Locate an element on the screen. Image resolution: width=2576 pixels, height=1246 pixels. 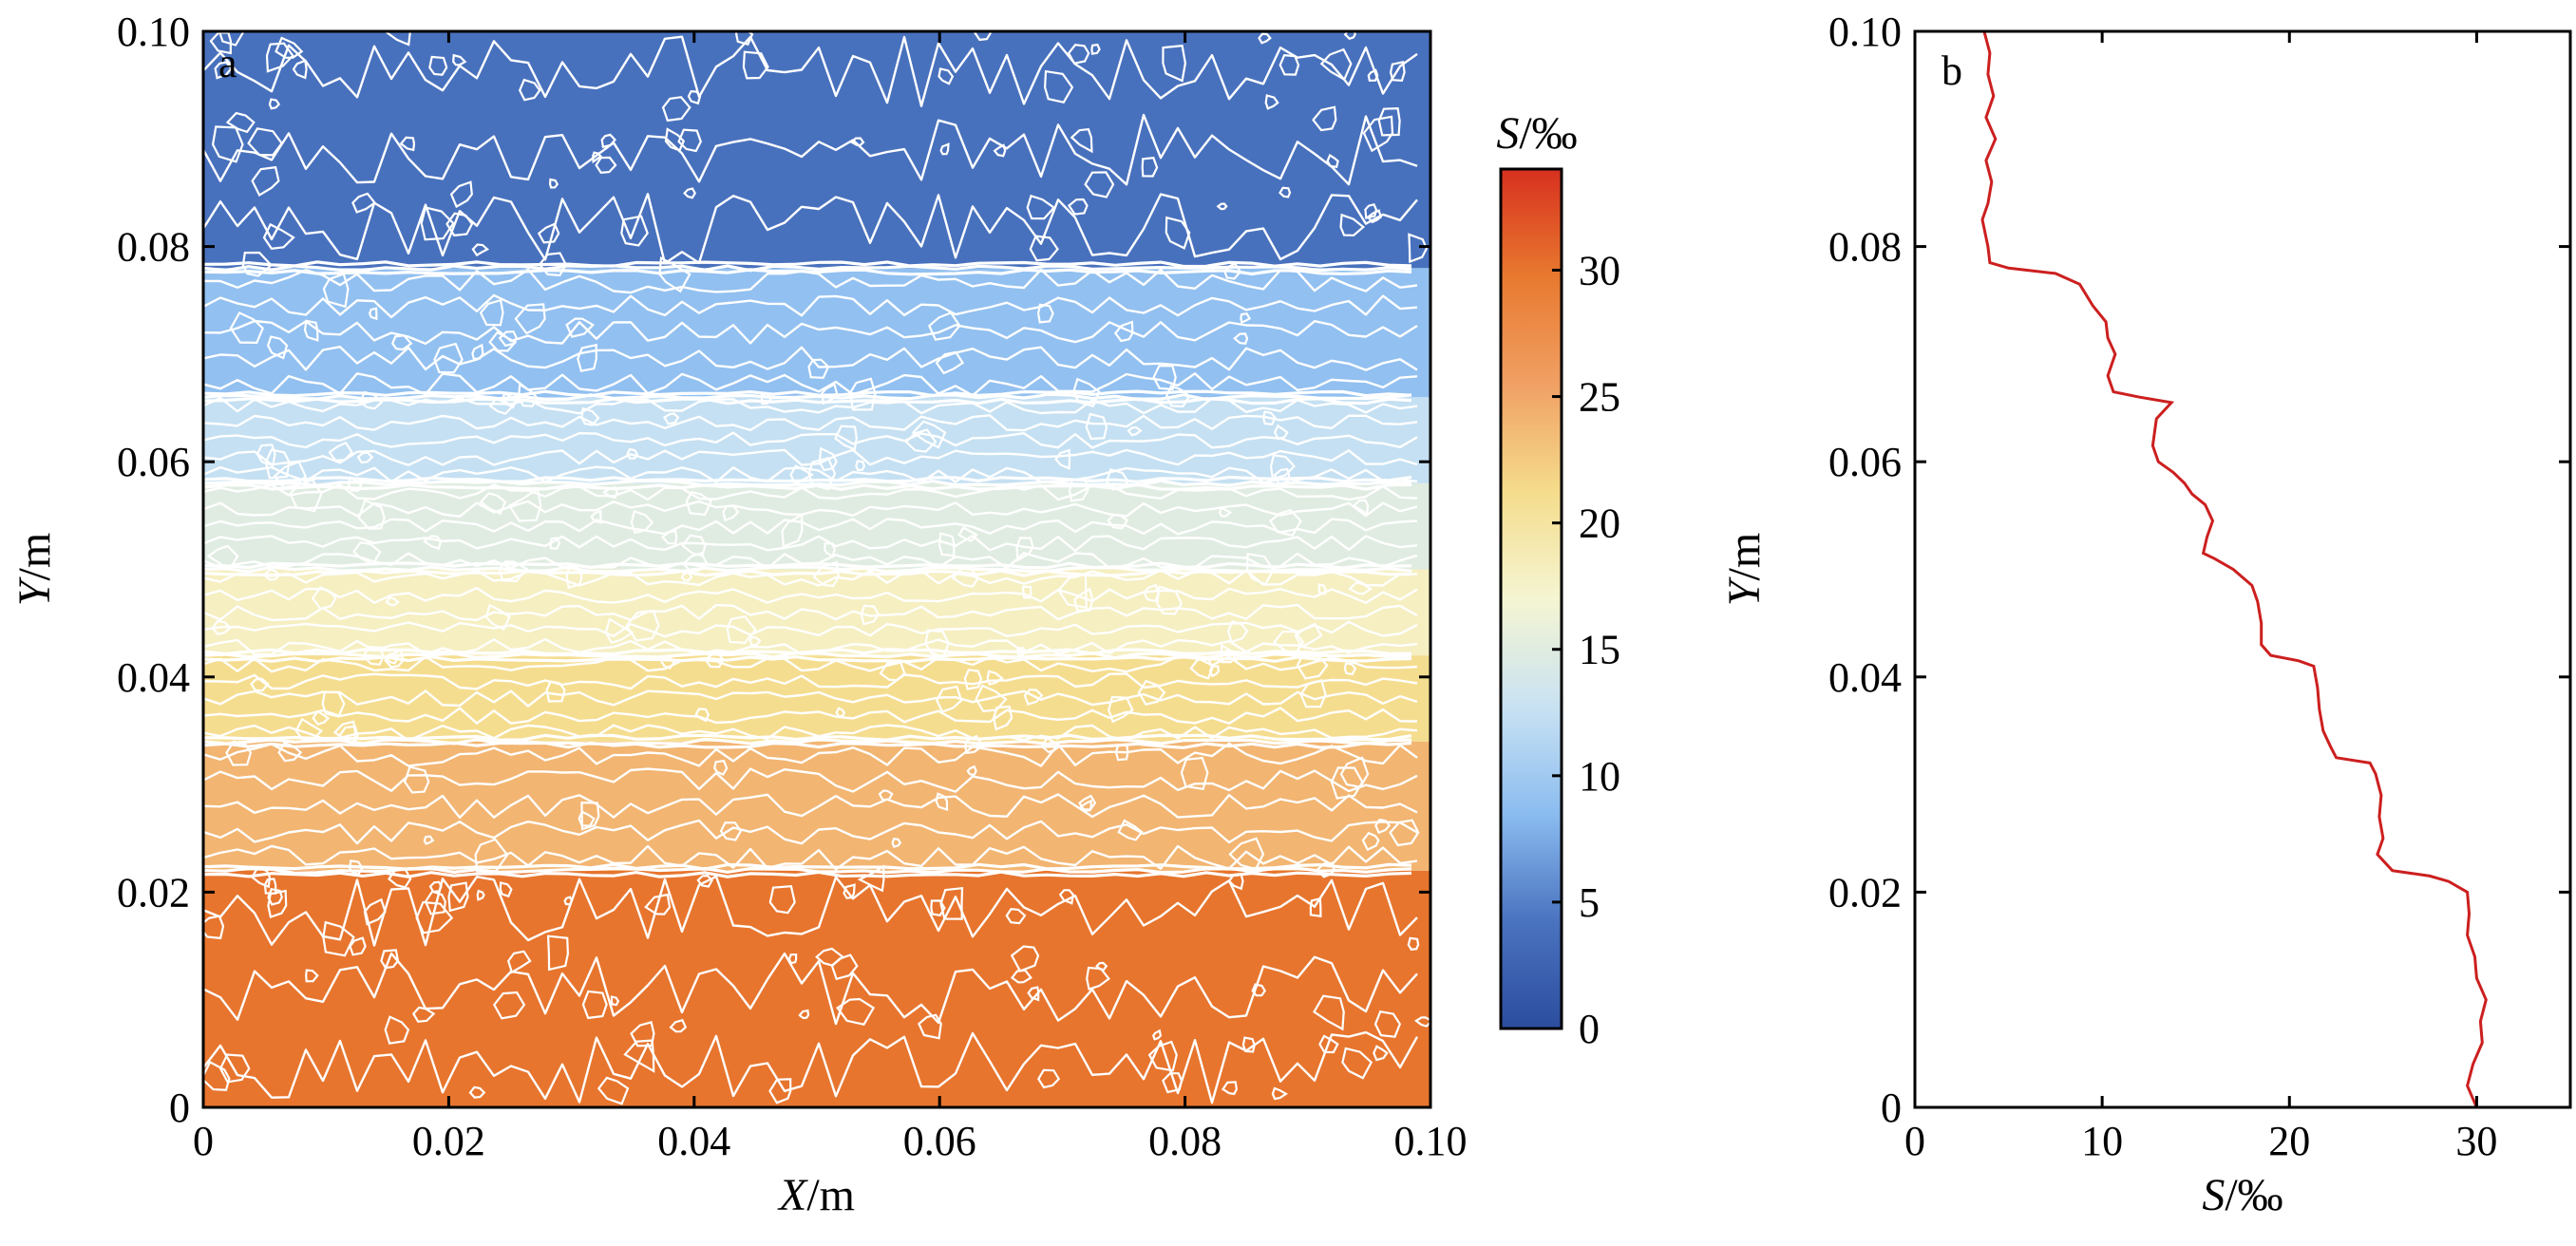
panel-a-x-axis-title: X/m is located at coordinates (816, 1195).